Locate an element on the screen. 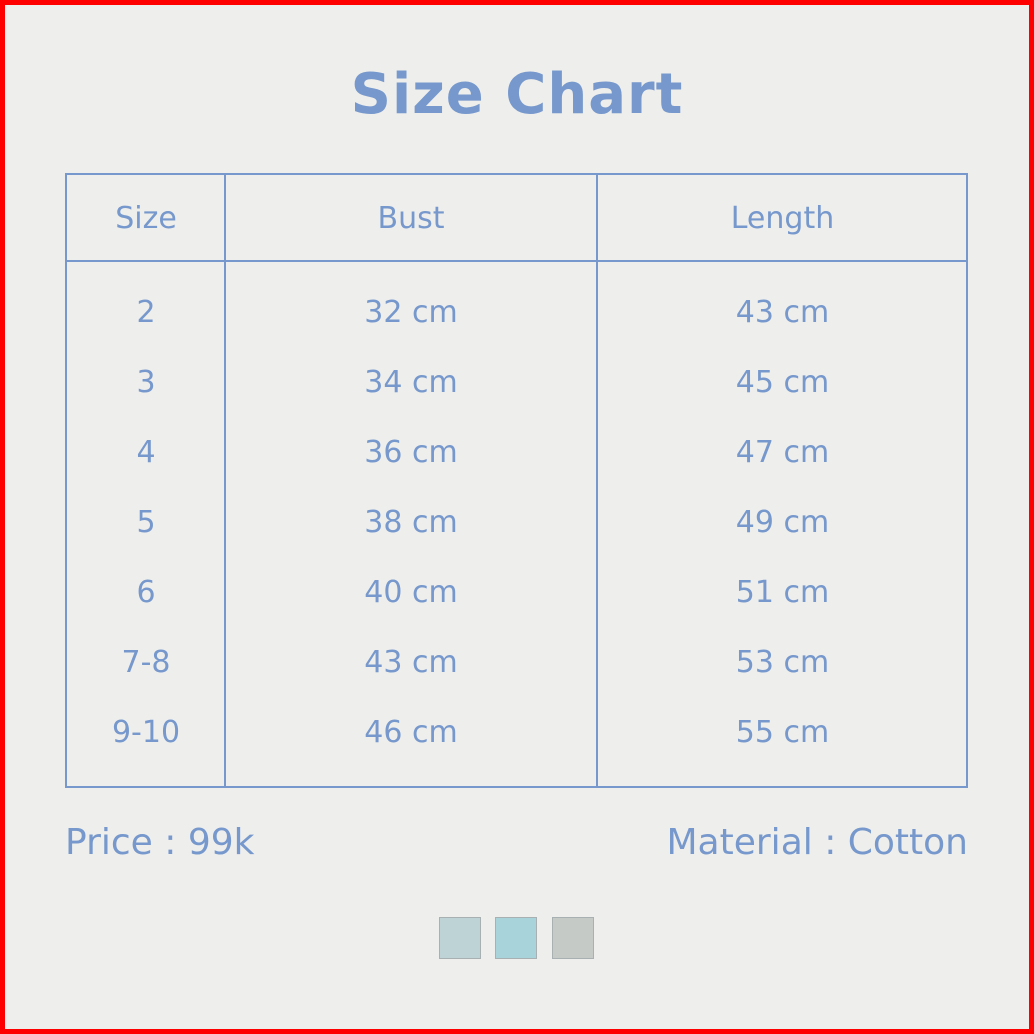 Image resolution: width=1034 pixels, height=1034 pixels. cell-length: 51 cm is located at coordinates (782, 592).